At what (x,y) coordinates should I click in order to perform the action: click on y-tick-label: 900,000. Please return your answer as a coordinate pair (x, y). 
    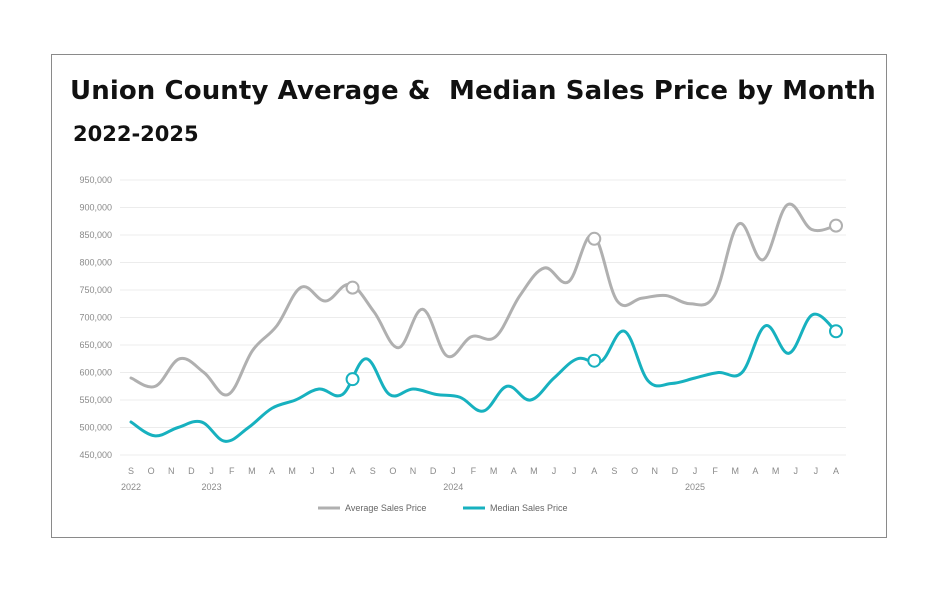
    Looking at the image, I should click on (95, 208).